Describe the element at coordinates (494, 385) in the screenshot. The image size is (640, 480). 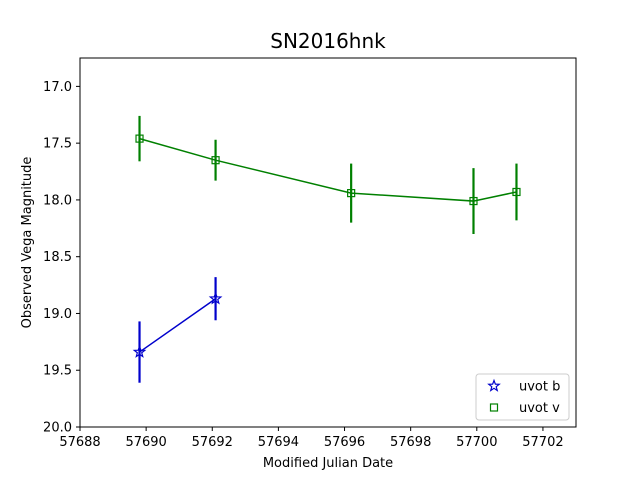
I see `legend-star-icon` at that location.